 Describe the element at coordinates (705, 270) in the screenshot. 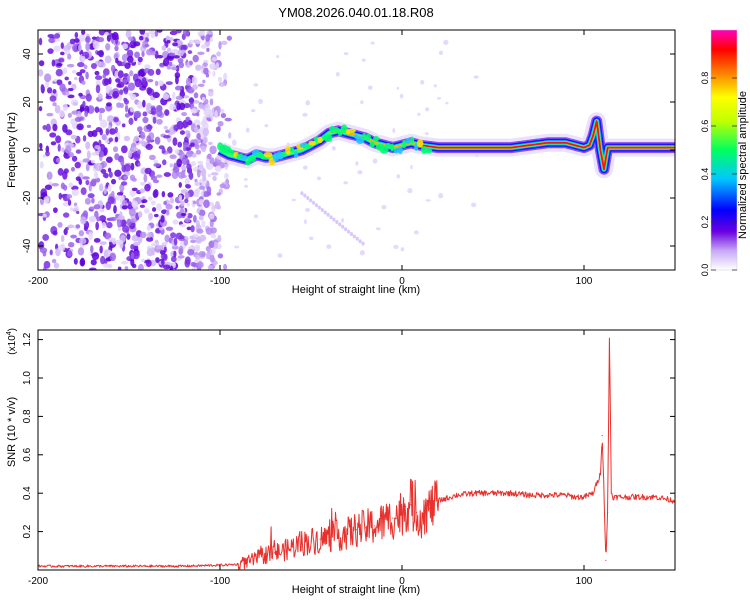

I see `colorbar-tick-label: 0.0` at that location.